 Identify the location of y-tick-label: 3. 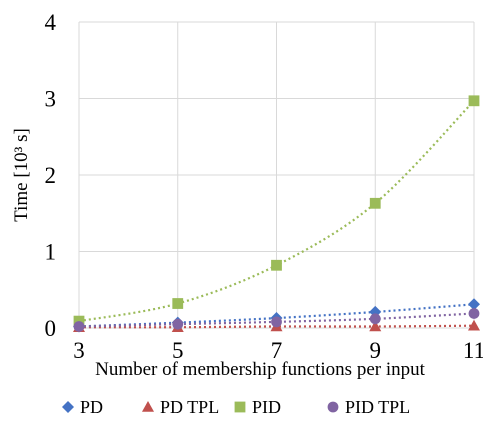
(51, 99).